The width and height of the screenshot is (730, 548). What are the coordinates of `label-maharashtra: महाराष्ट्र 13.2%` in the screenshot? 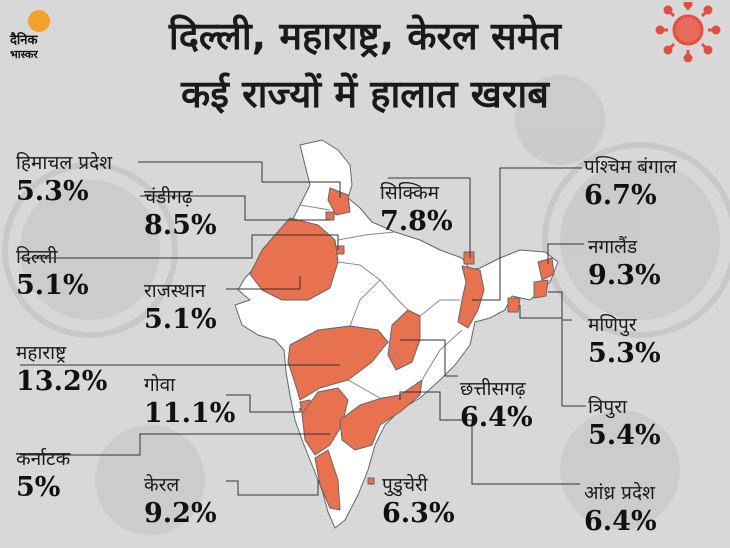 It's located at (61, 369).